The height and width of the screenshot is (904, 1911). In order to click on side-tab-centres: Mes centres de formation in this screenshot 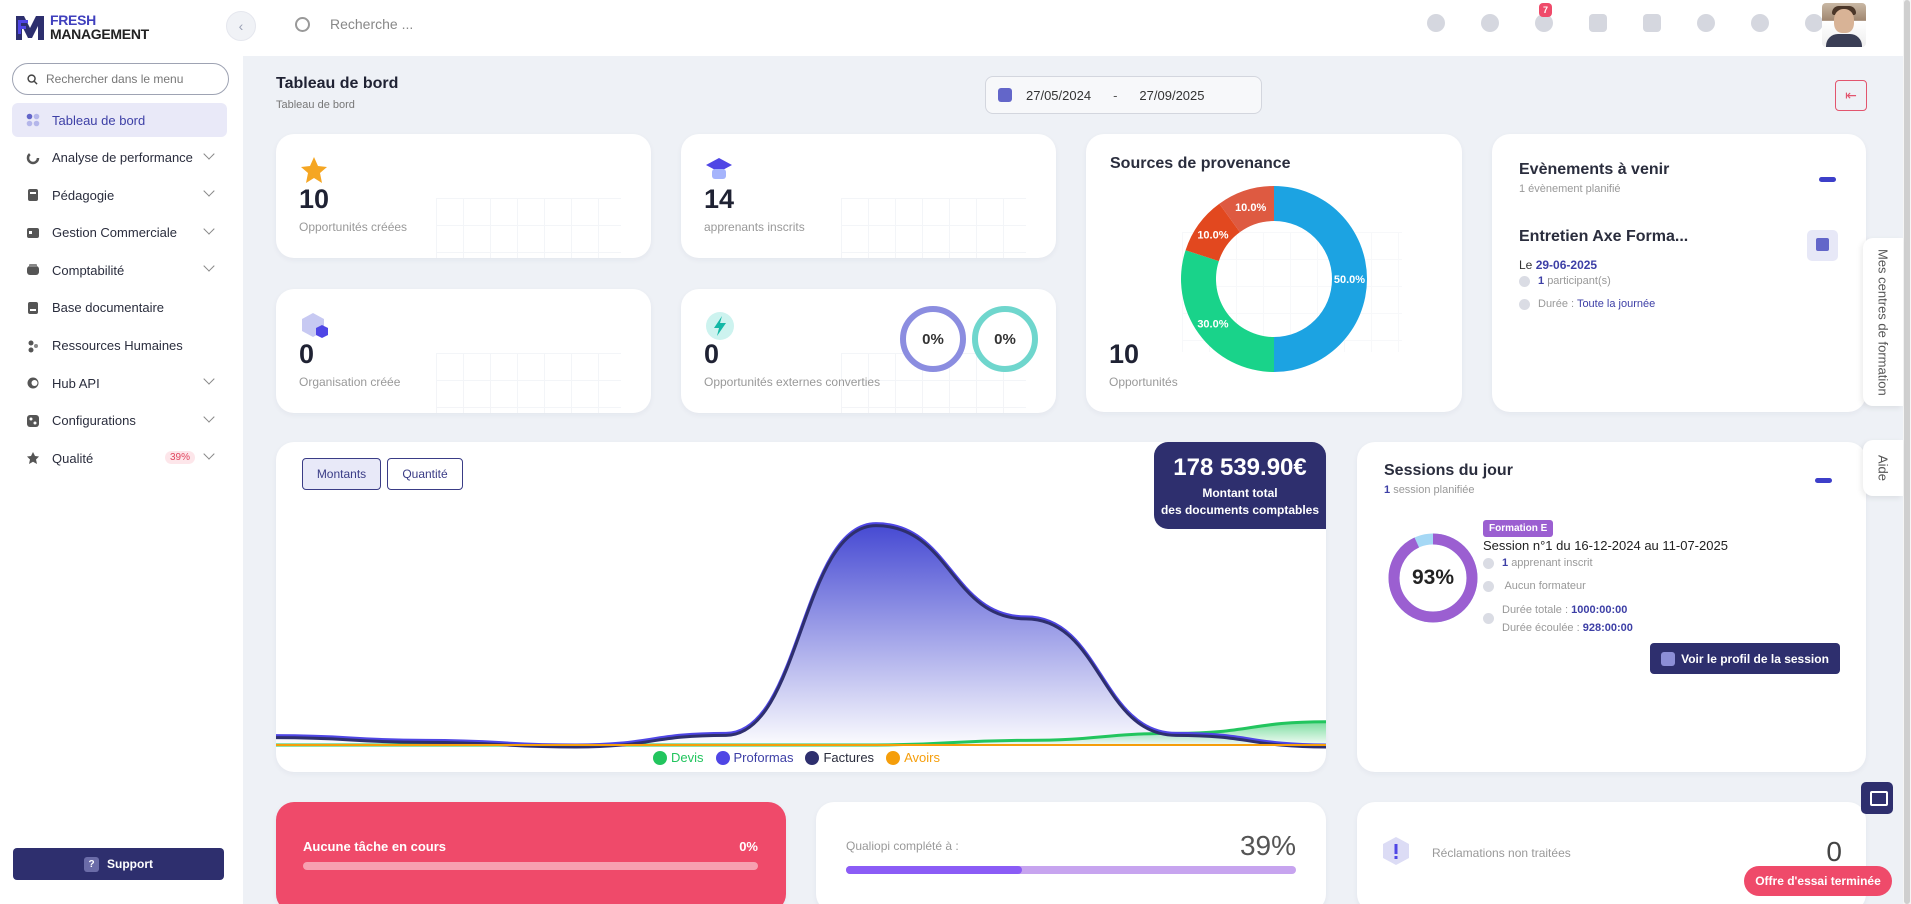, I will do `click(1883, 322)`.